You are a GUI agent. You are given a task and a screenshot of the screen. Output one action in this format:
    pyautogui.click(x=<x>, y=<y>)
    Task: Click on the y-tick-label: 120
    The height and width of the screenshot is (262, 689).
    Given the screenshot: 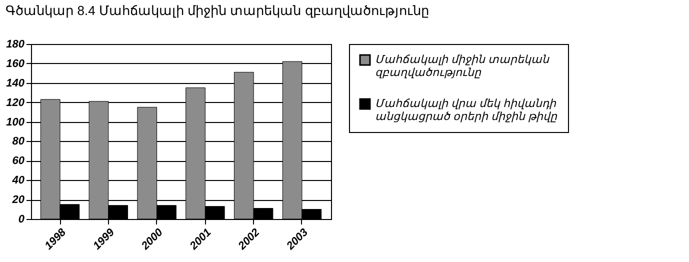 What is the action you would take?
    pyautogui.click(x=16, y=102)
    